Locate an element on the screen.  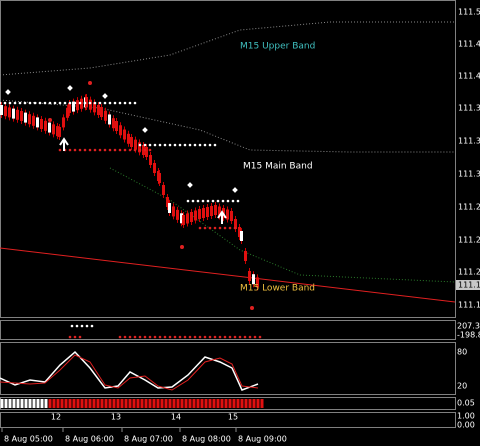
time-label: 8 Aug 09:00 is located at coordinates (262, 439).